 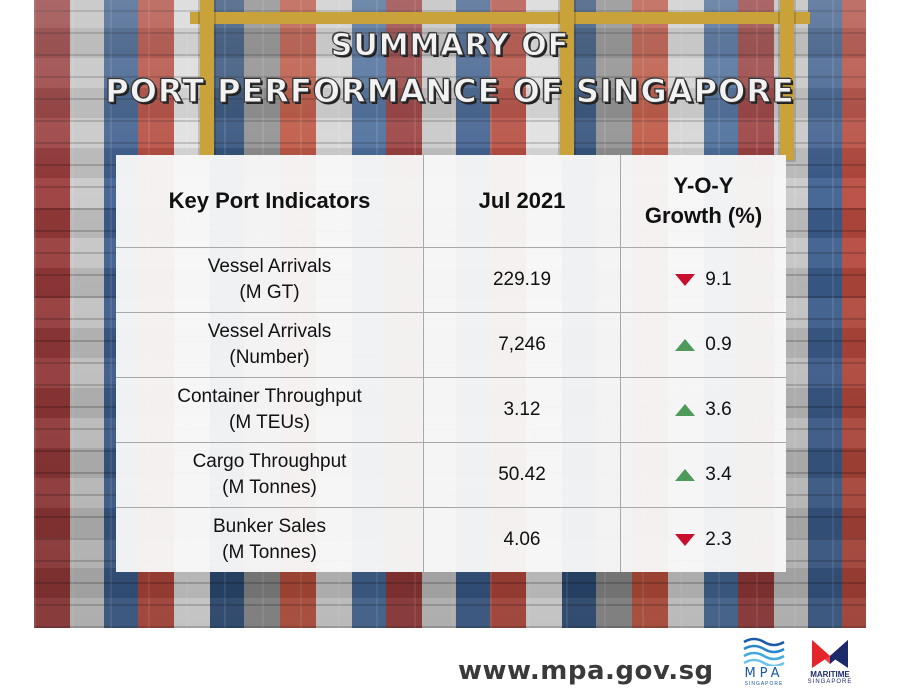 I want to click on indicator-value: 229.19, so click(x=522, y=280).